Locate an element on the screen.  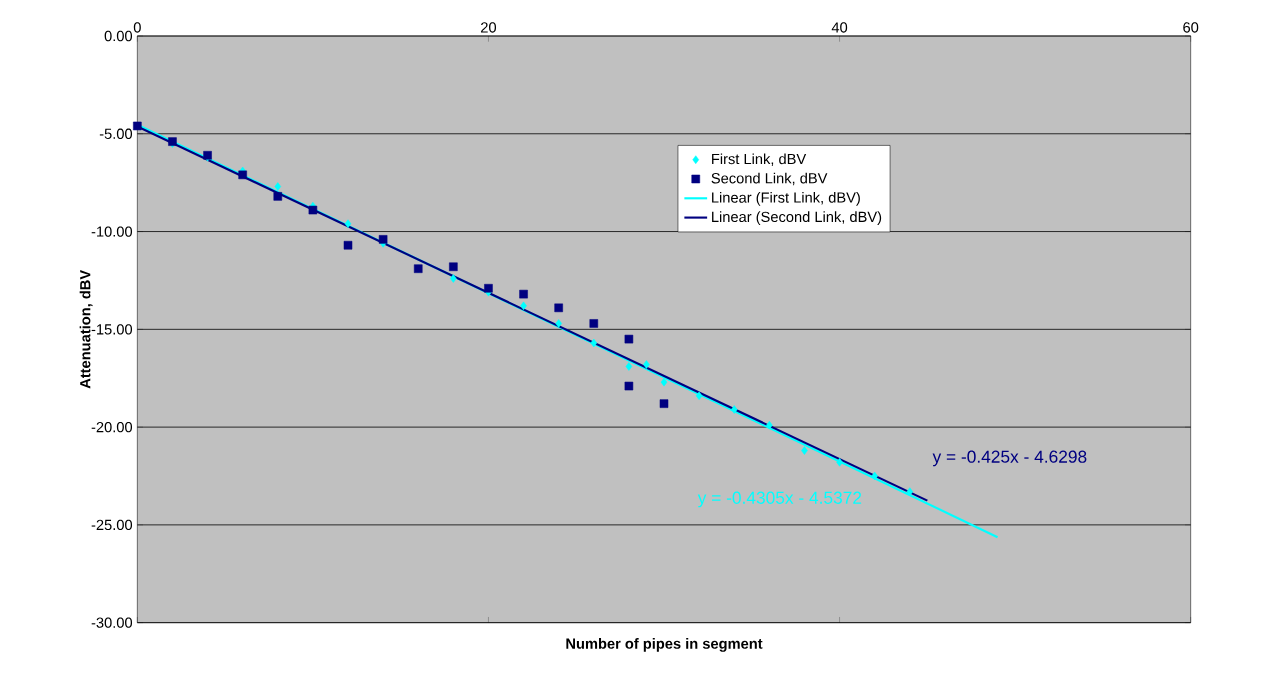
annotation: y = -0.4305x - 4.5372 is located at coordinates (779, 499).